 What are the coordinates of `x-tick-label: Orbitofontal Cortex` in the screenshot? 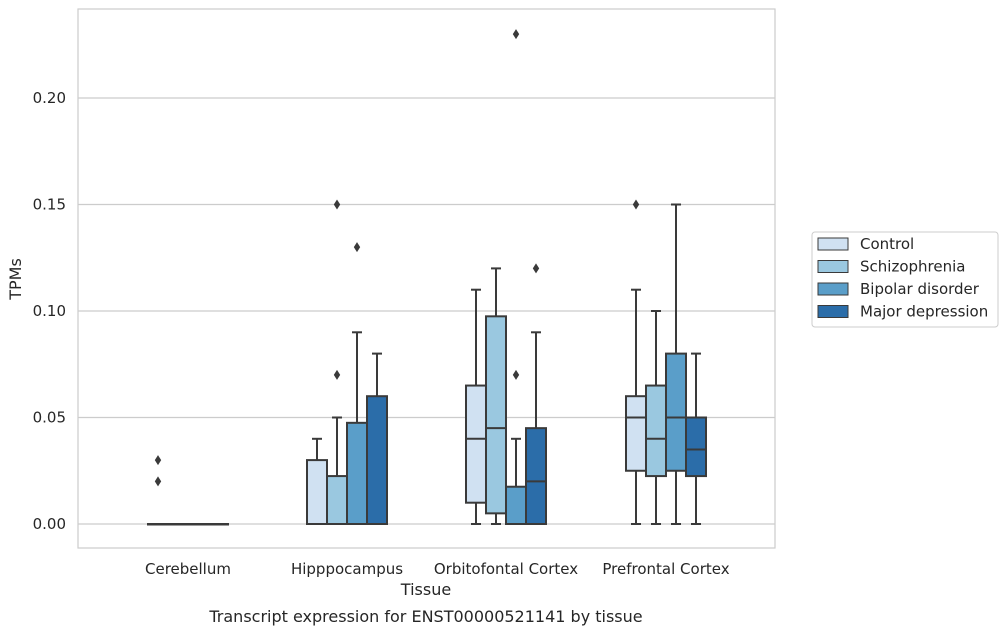 It's located at (506, 569).